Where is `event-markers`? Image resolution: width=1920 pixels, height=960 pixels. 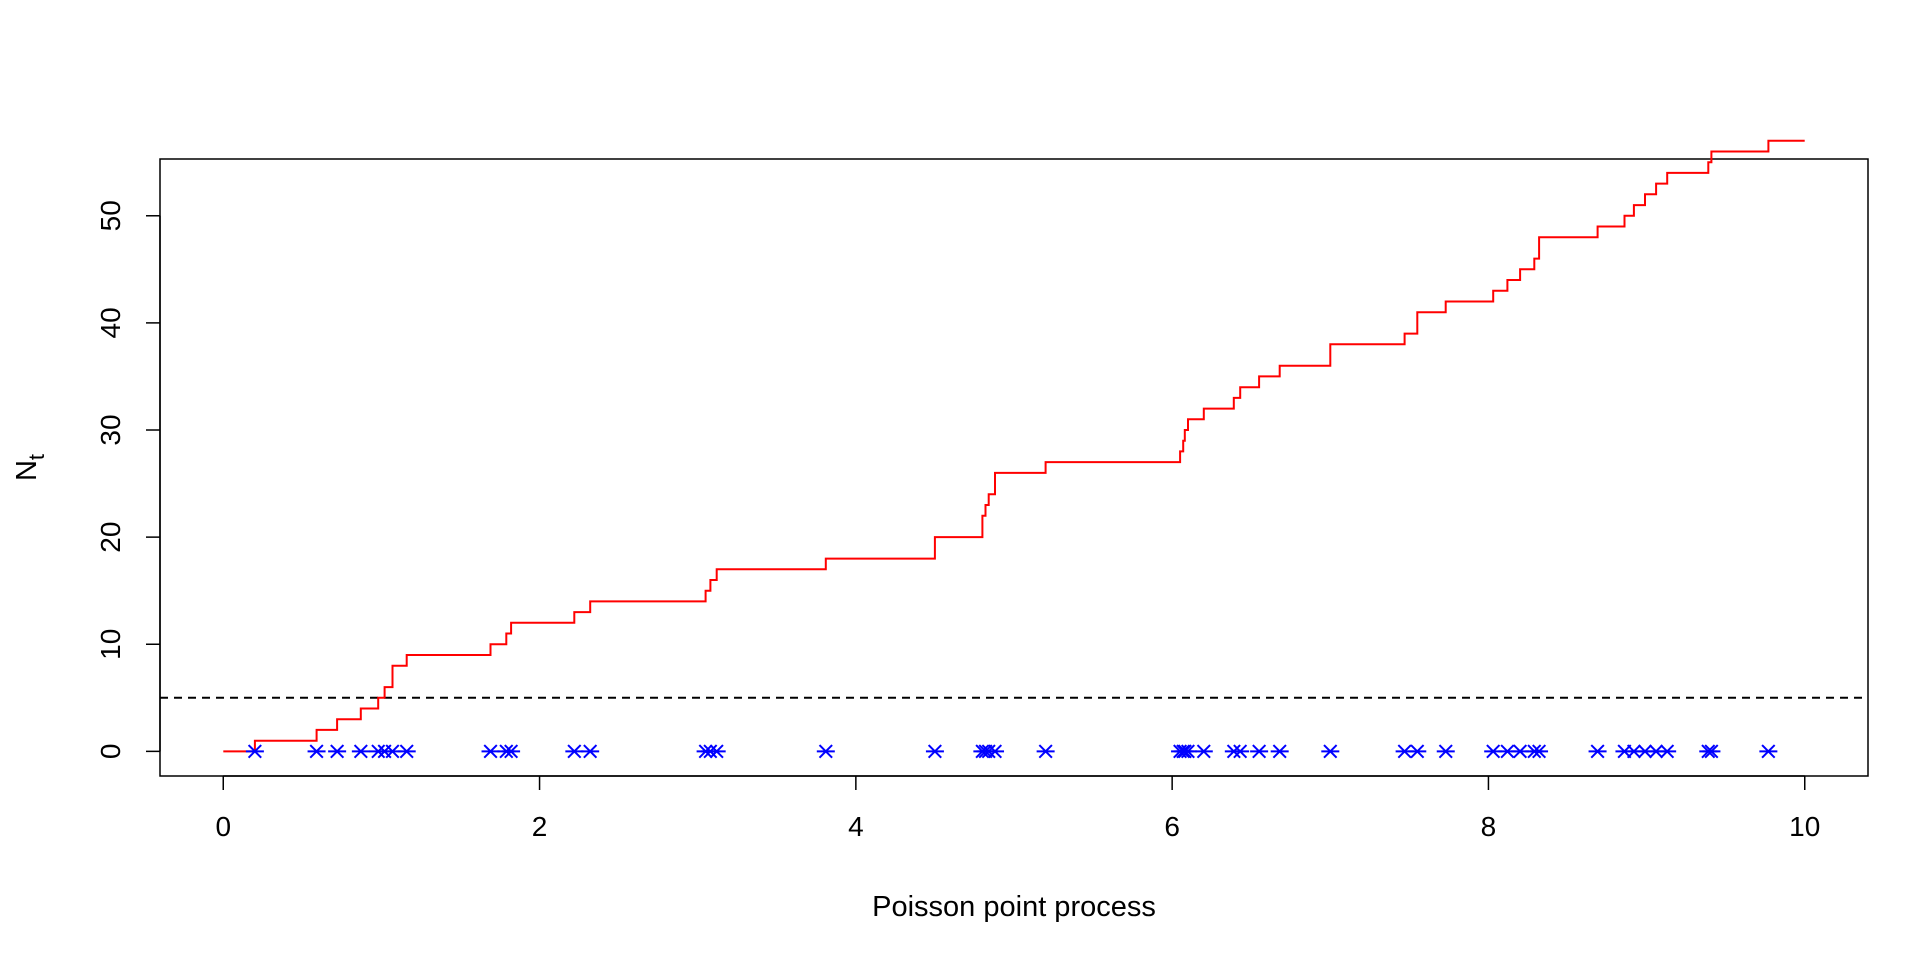
event-markers is located at coordinates (1011, 751).